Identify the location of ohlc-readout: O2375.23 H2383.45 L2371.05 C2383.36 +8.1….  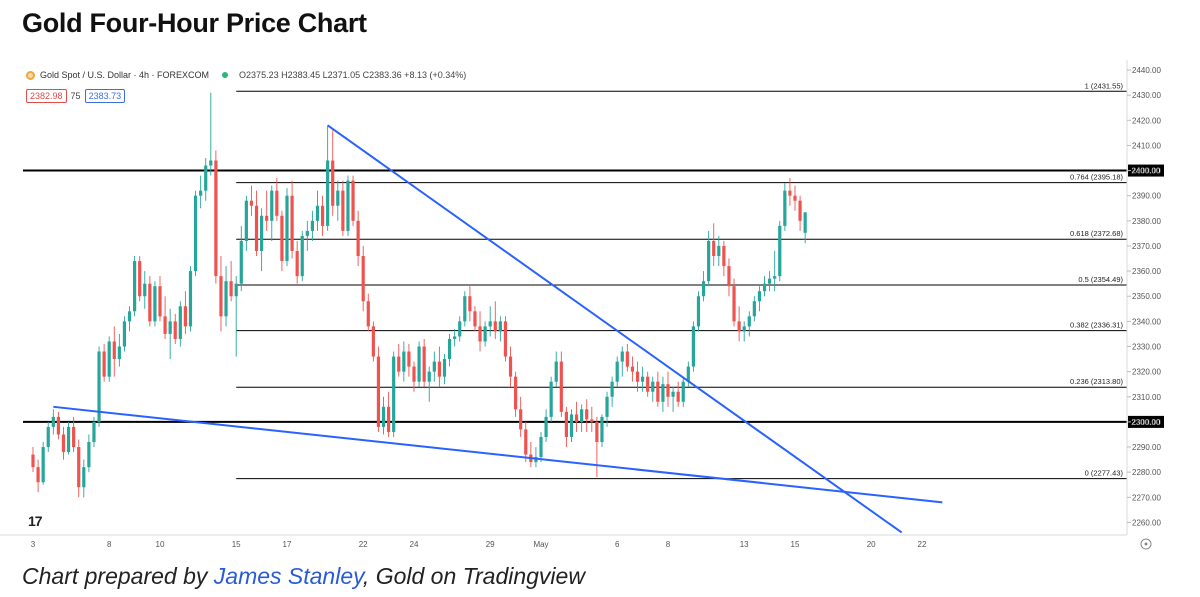
(353, 75).